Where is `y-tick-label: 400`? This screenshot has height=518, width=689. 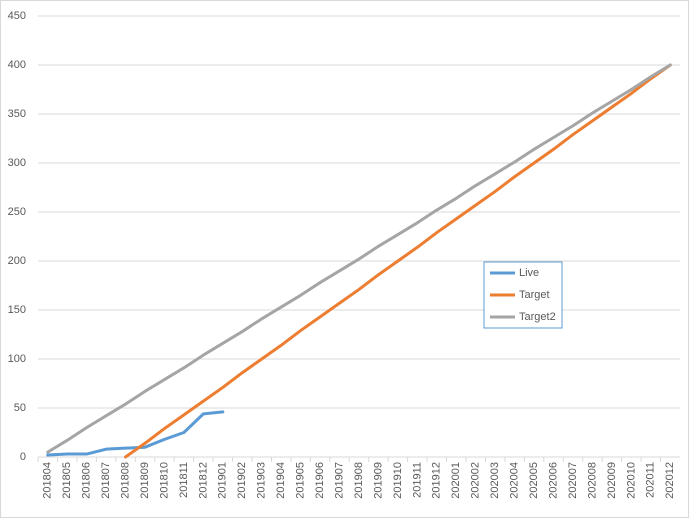
y-tick-label: 400 is located at coordinates (17, 65).